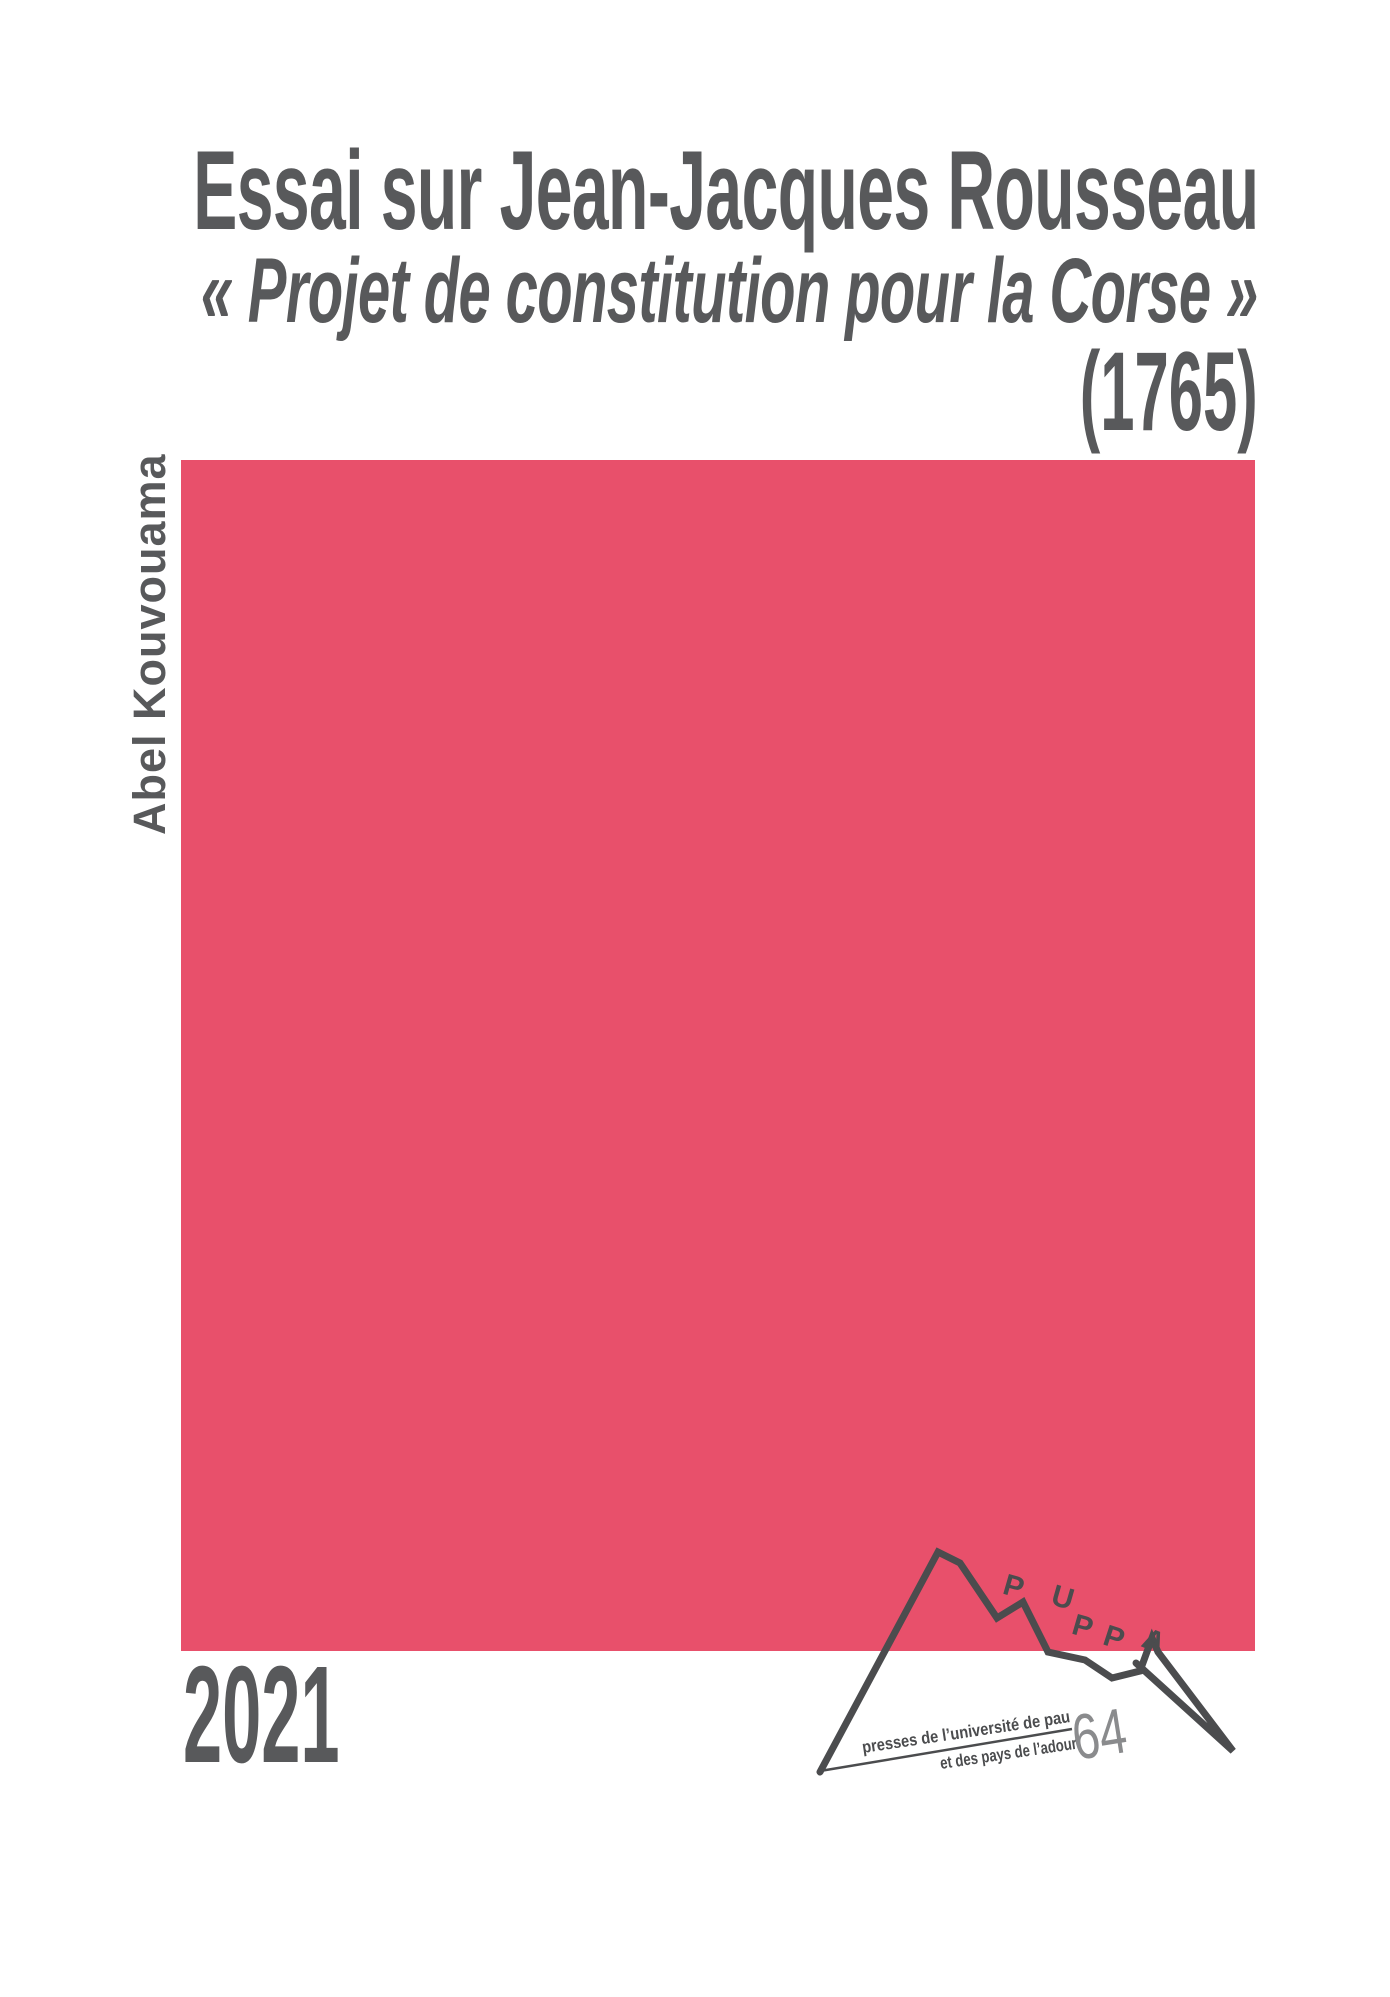 The image size is (1390, 1997). Describe the element at coordinates (1099, 1734) in the screenshot. I see `department-number: 64` at that location.